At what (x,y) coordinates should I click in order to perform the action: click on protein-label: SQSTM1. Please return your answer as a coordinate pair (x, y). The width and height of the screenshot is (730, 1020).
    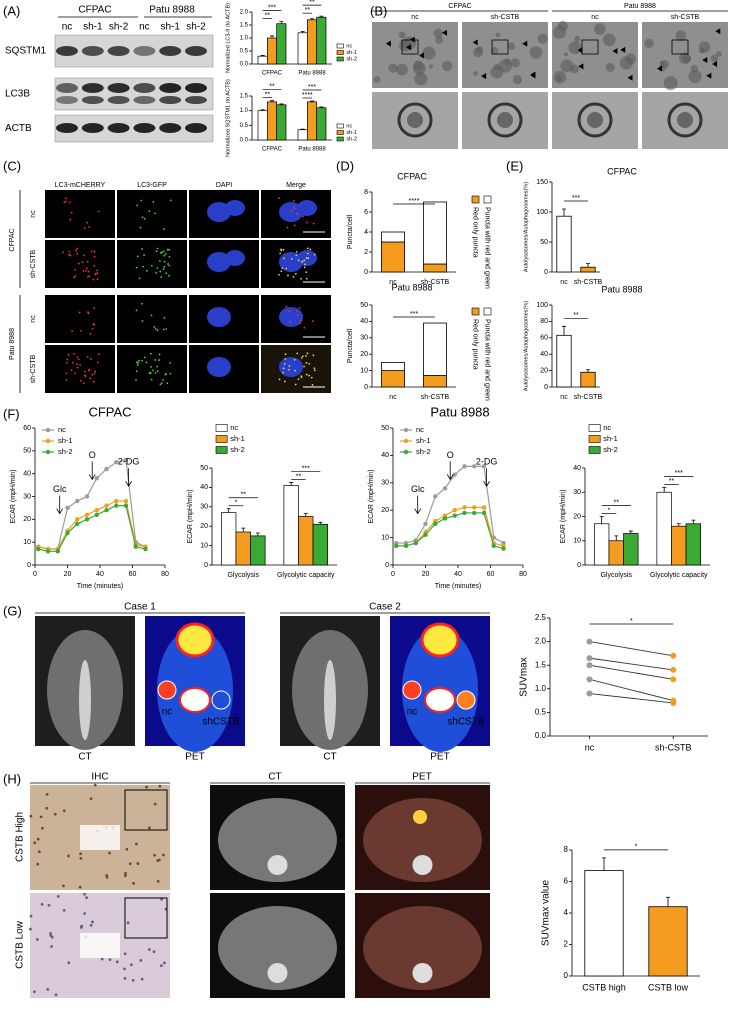
    Looking at the image, I should click on (26, 51).